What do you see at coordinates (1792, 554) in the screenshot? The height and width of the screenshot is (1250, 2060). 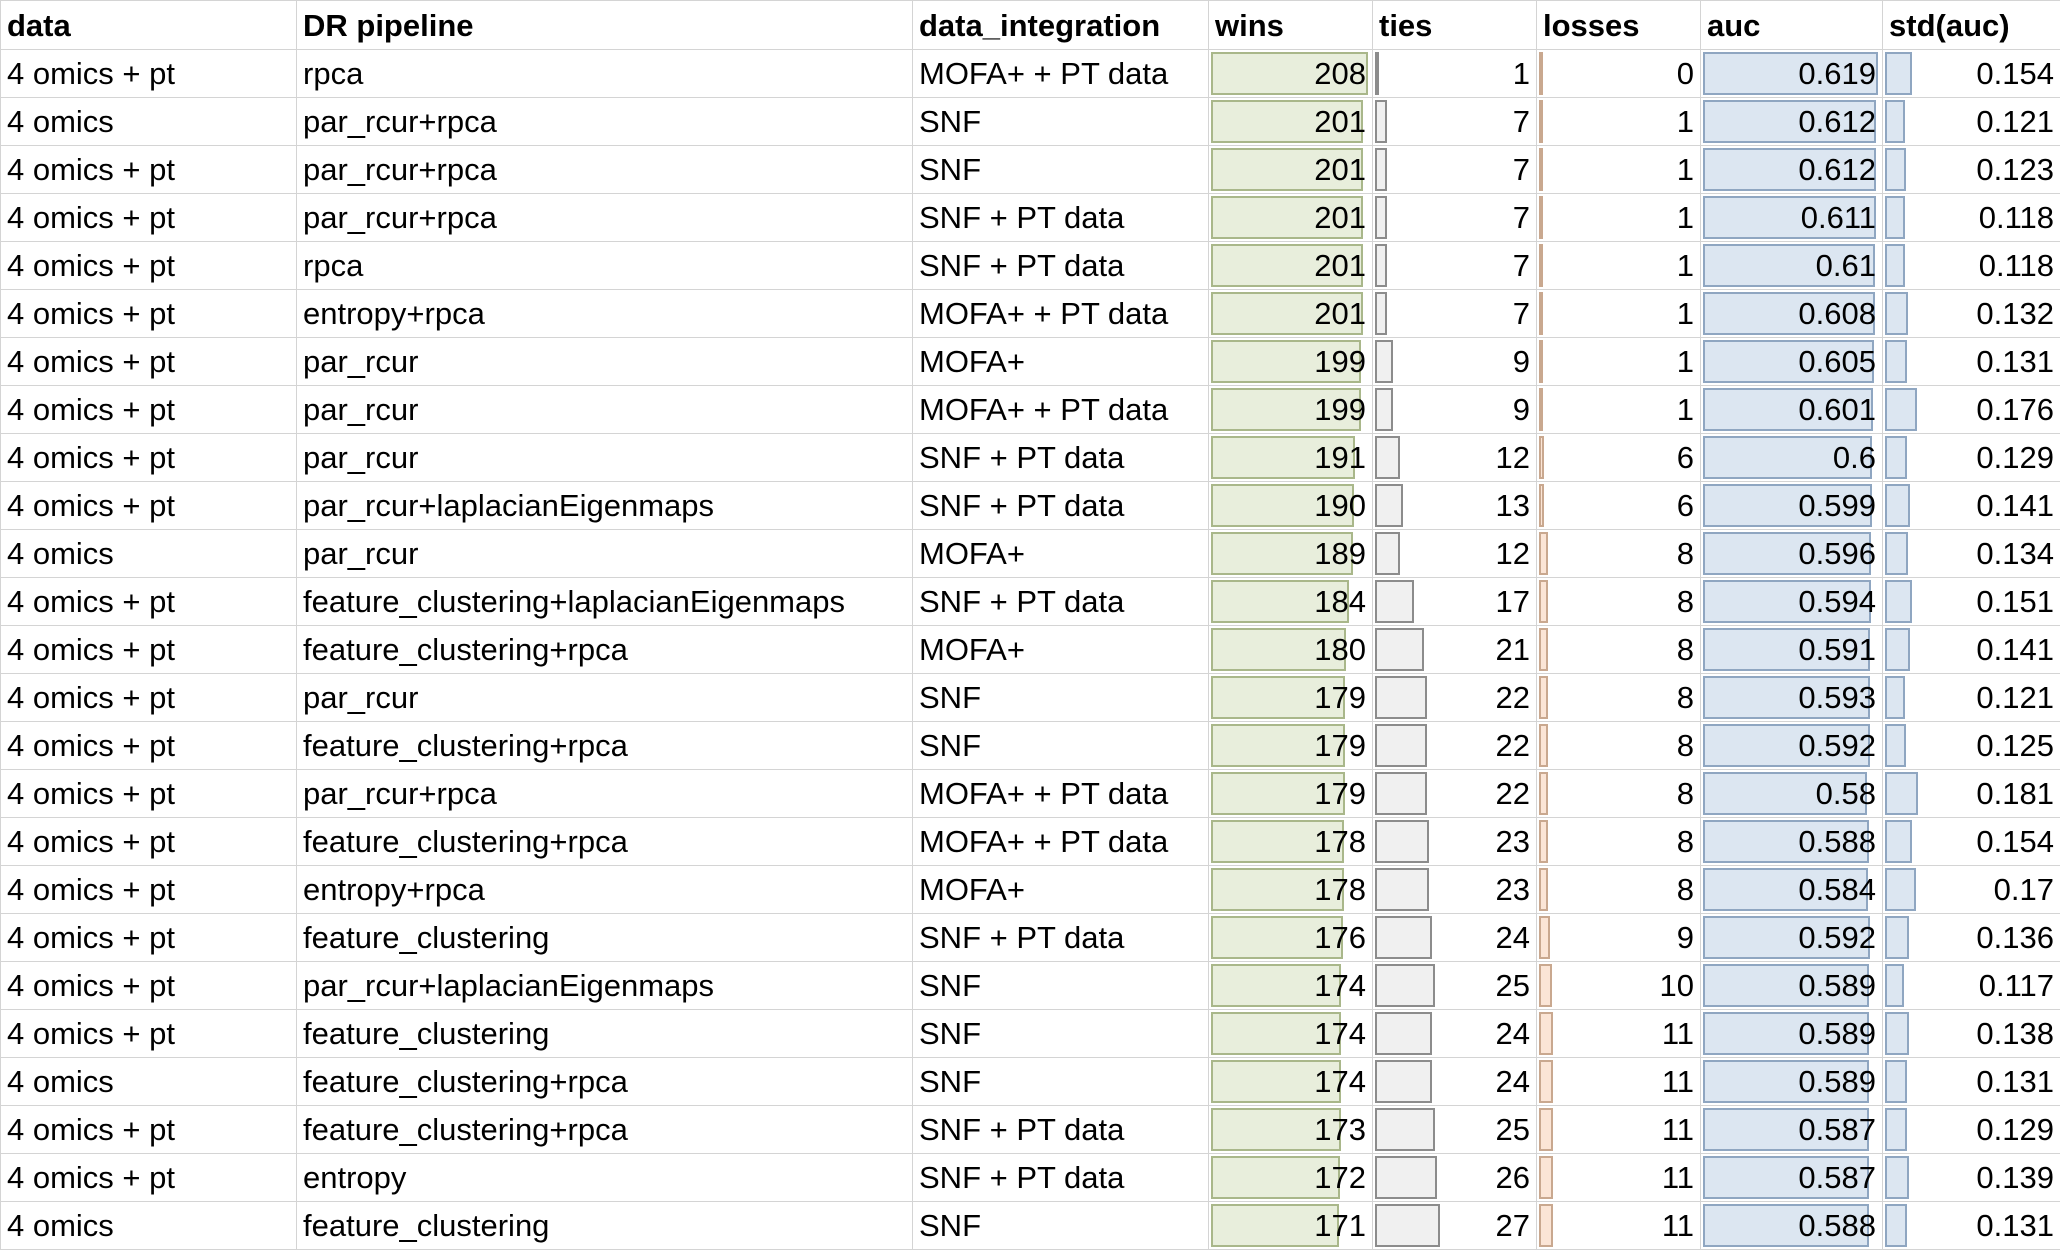 I see `cell-auc: 0.596` at bounding box center [1792, 554].